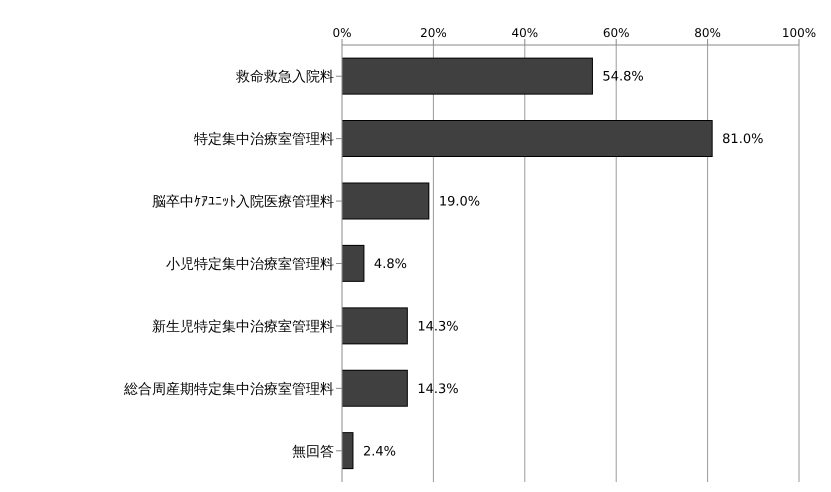 This screenshot has width=831, height=492. What do you see at coordinates (459, 202) in the screenshot?
I see `data-label: 19.0%` at bounding box center [459, 202].